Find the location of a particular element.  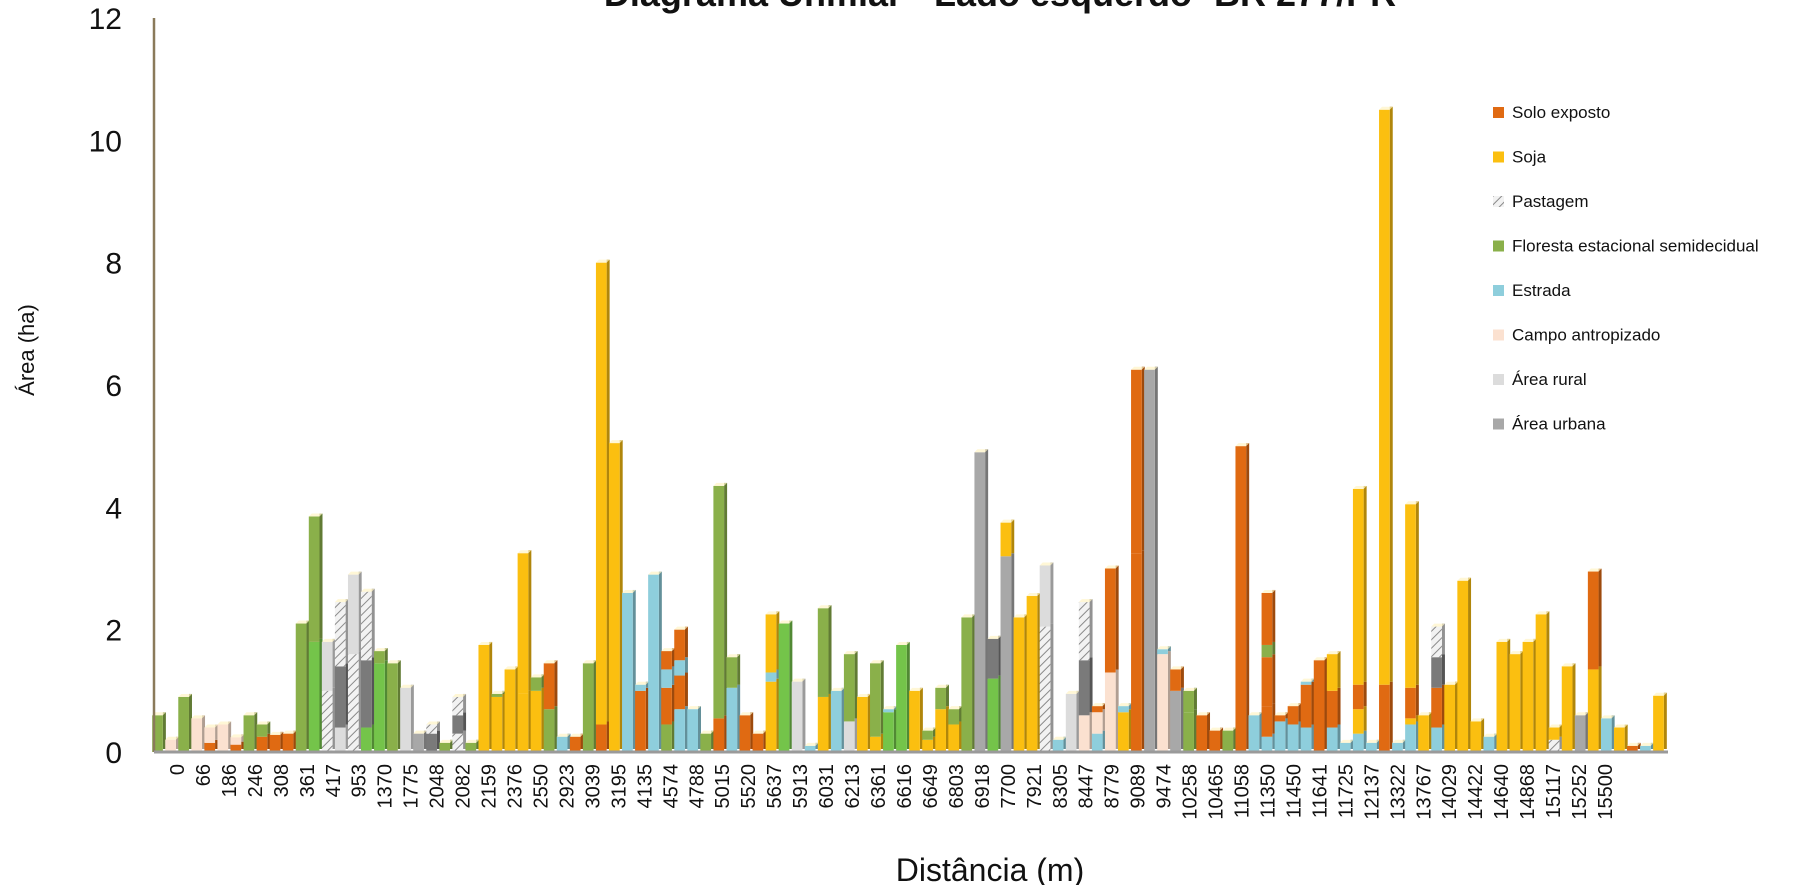

x-tick-label: 6803 is located at coordinates (957, 786).